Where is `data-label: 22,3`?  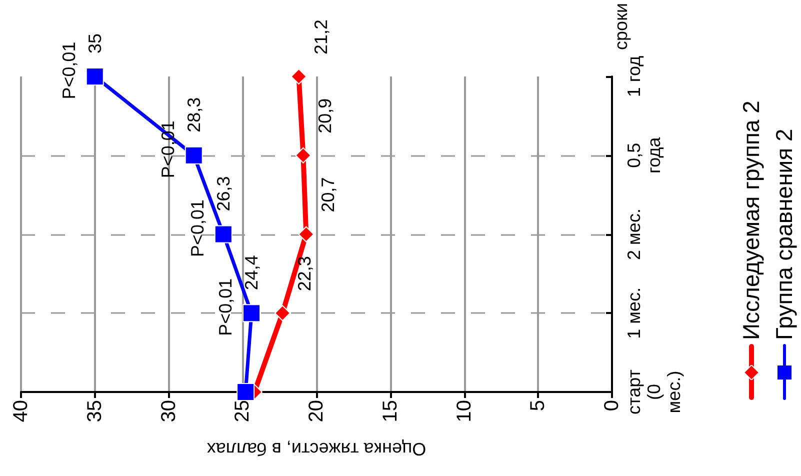
data-label: 22,3 is located at coordinates (304, 274).